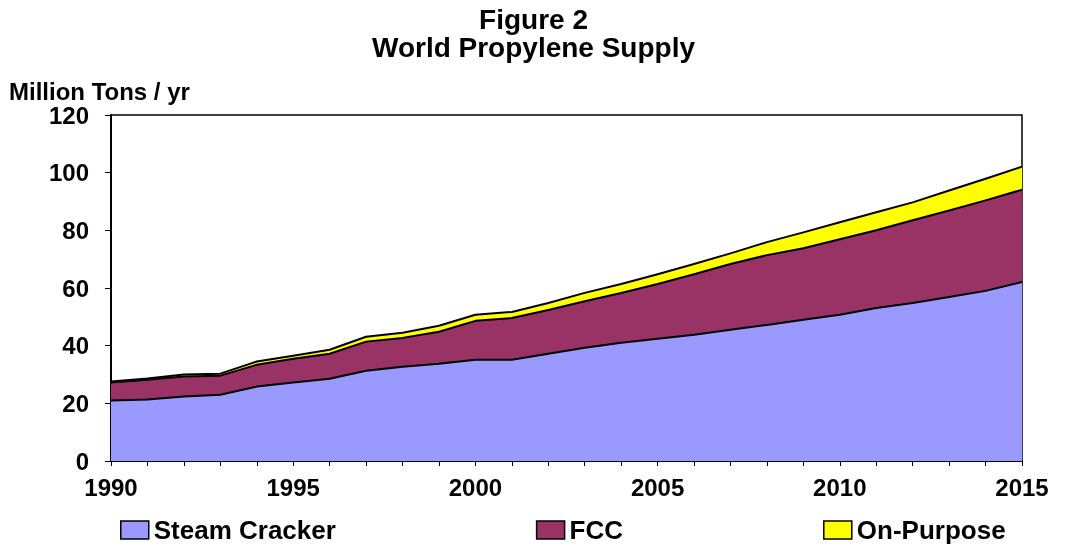  I want to click on legend-label: On-Purpose, so click(931, 530).